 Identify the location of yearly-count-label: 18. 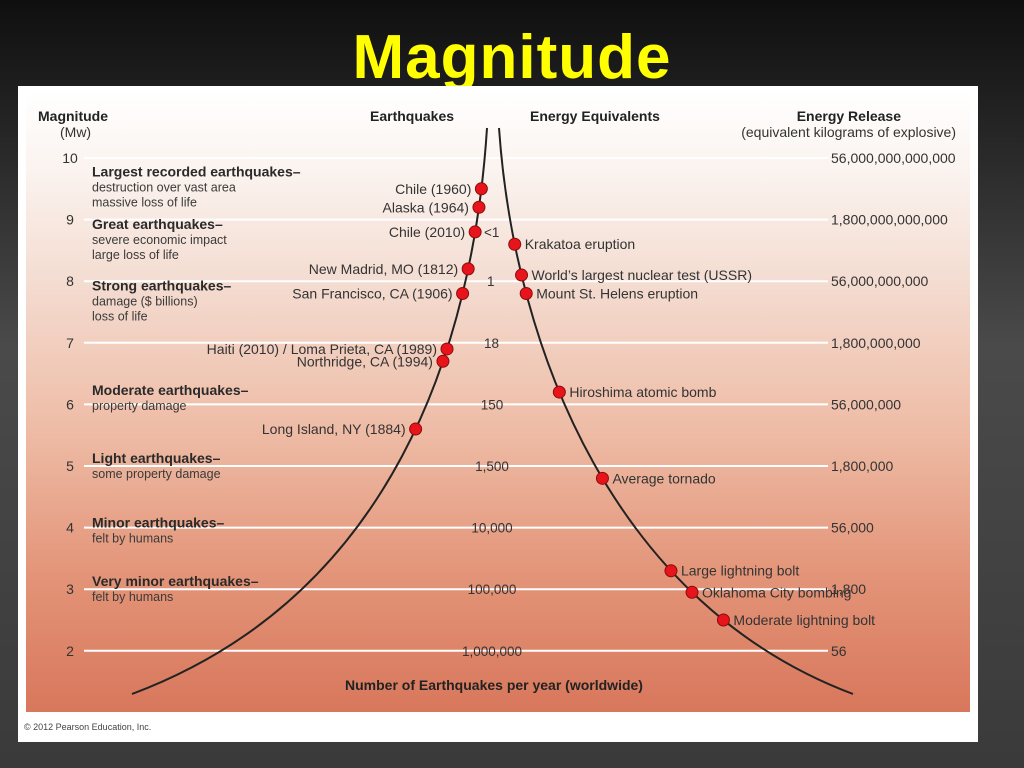
(491, 343).